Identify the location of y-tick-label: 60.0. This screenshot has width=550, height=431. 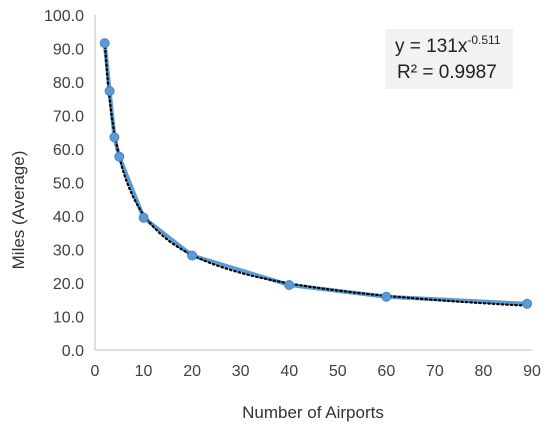
(68, 150).